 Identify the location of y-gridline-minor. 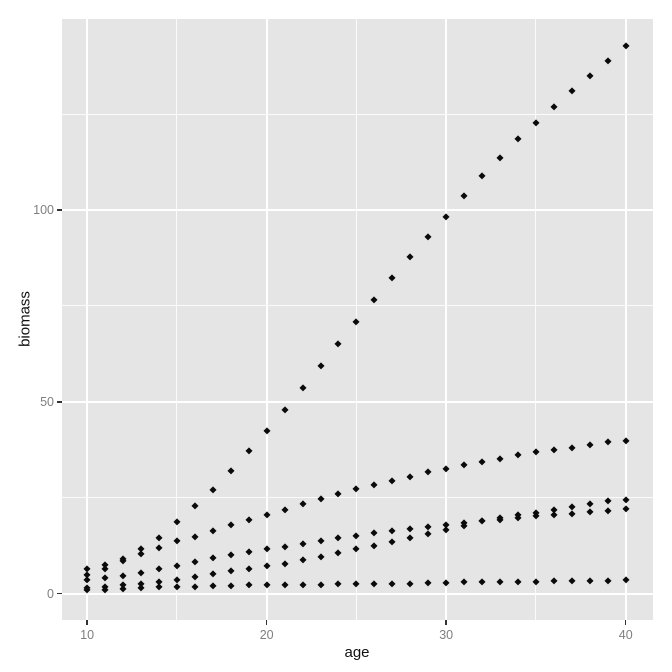
(357, 306).